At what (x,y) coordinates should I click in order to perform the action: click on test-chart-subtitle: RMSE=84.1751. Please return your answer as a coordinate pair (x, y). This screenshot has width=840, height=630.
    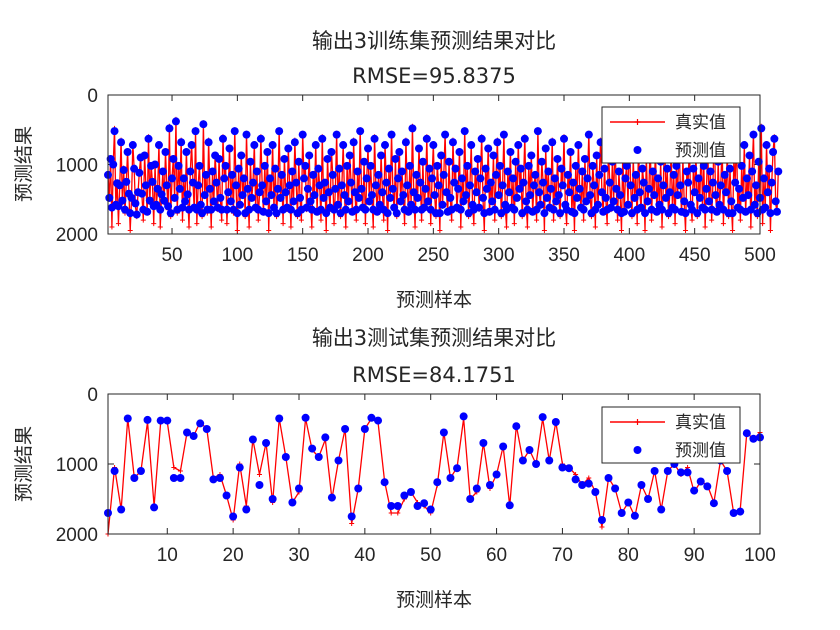
    Looking at the image, I should click on (434, 375).